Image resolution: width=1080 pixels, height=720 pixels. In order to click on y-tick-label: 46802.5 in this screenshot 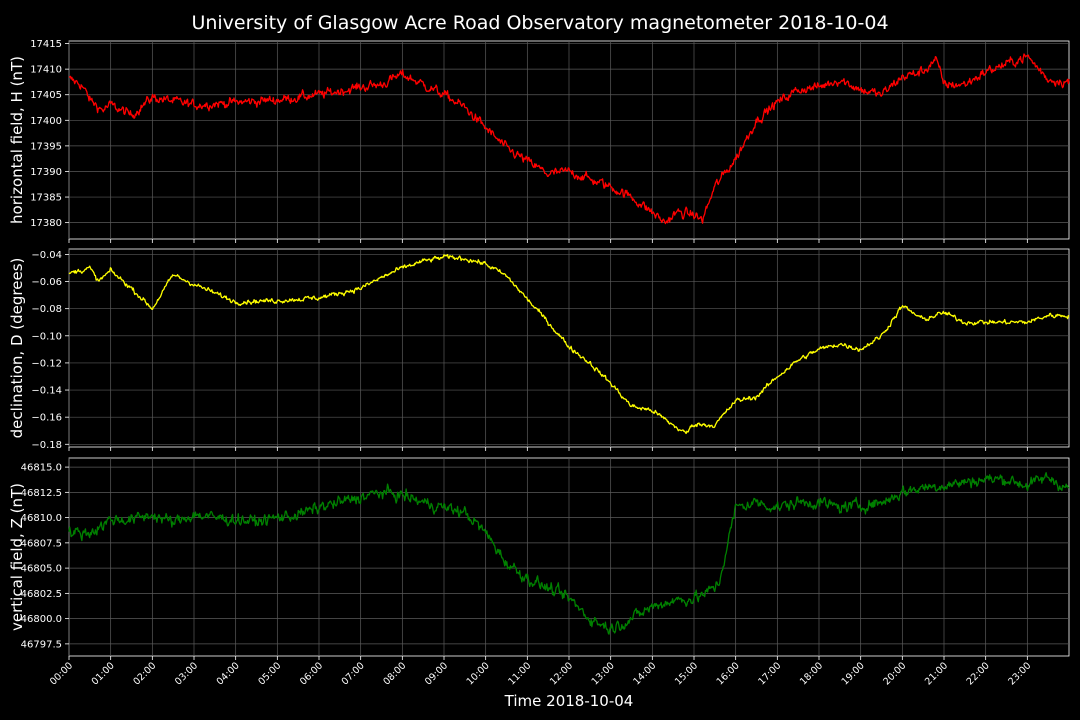, I will do `click(41, 594)`.